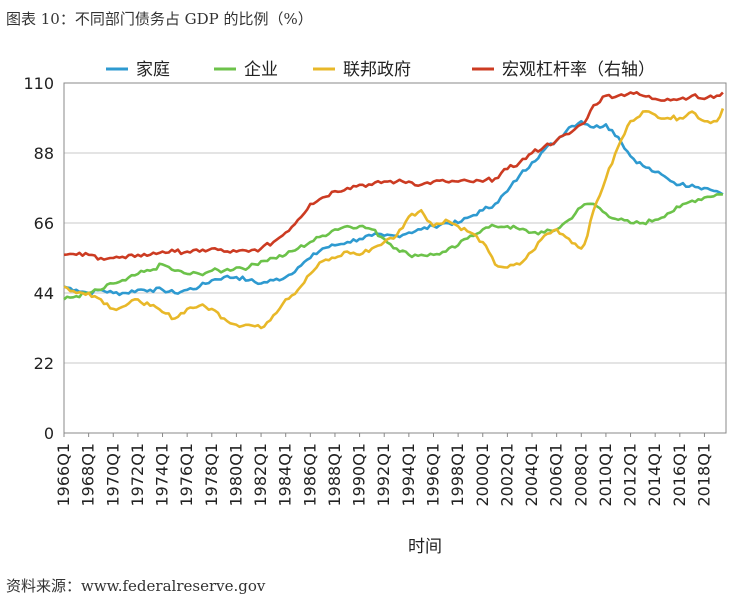  I want to click on x-tick-label: 1974Q1, so click(162, 475).